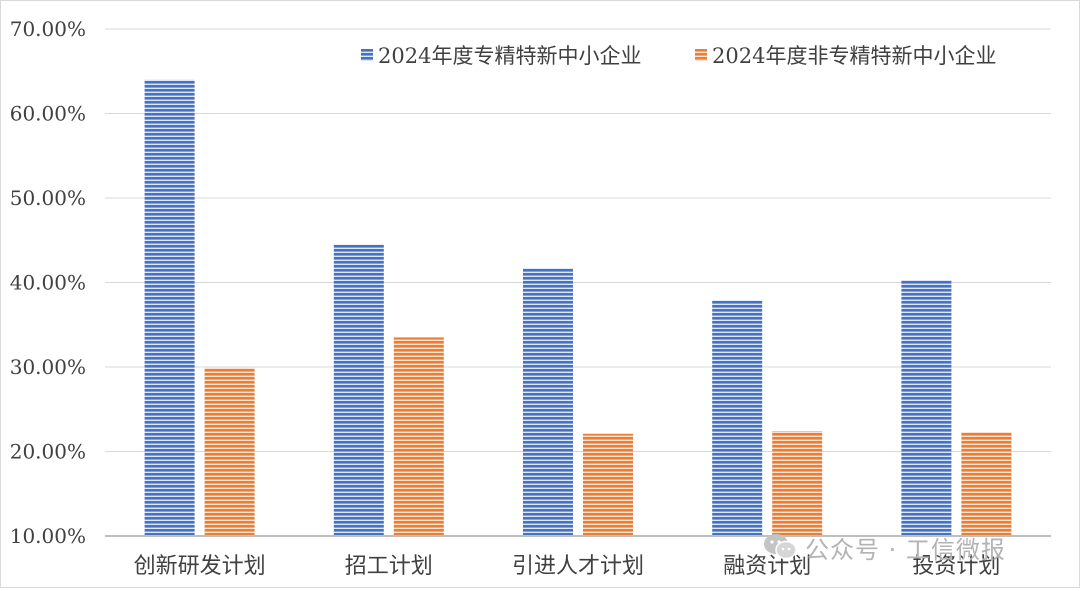 The width and height of the screenshot is (1080, 591). I want to click on legend-label: 2024年度非专精特新中小企业, so click(854, 56).